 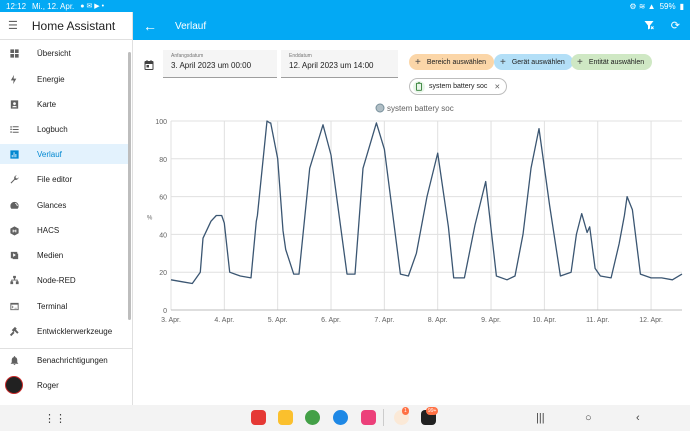 I want to click on sidebar-item-label: Node-RED, so click(x=56, y=280).